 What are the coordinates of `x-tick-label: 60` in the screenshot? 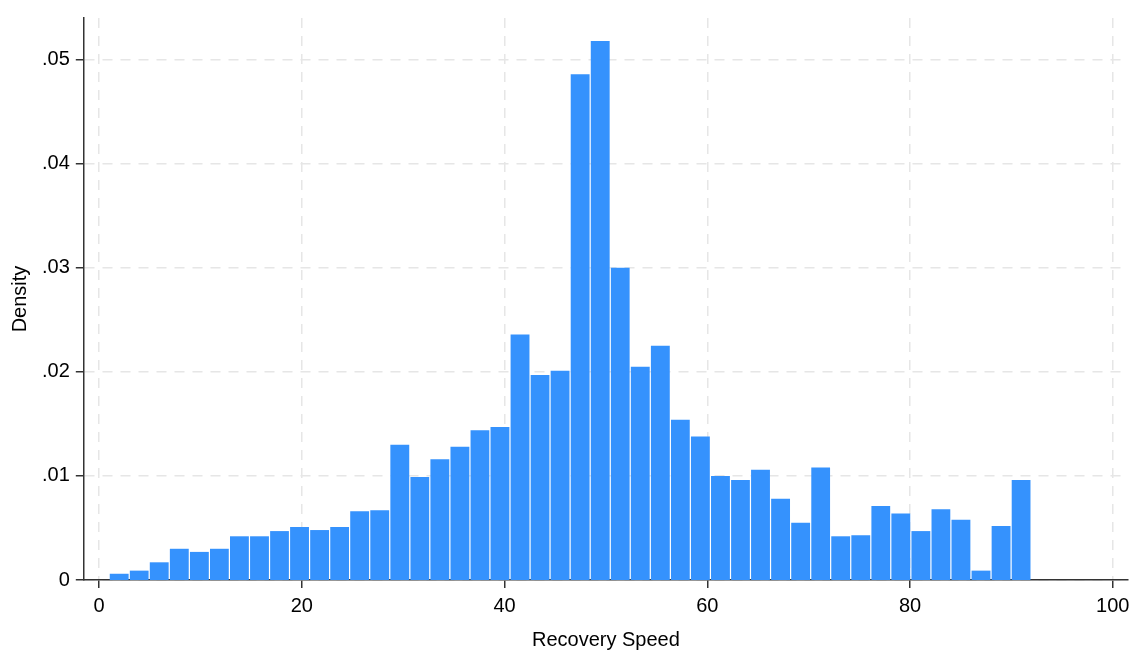 It's located at (707, 604).